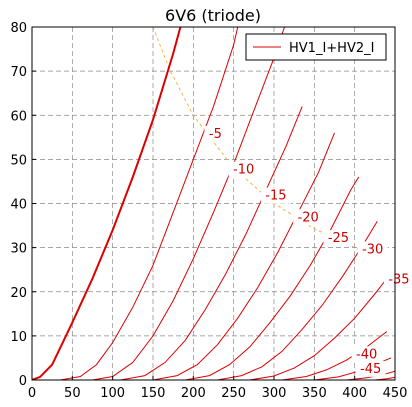 The height and width of the screenshot is (407, 412). I want to click on y-tick-label: 20, so click(18, 293).